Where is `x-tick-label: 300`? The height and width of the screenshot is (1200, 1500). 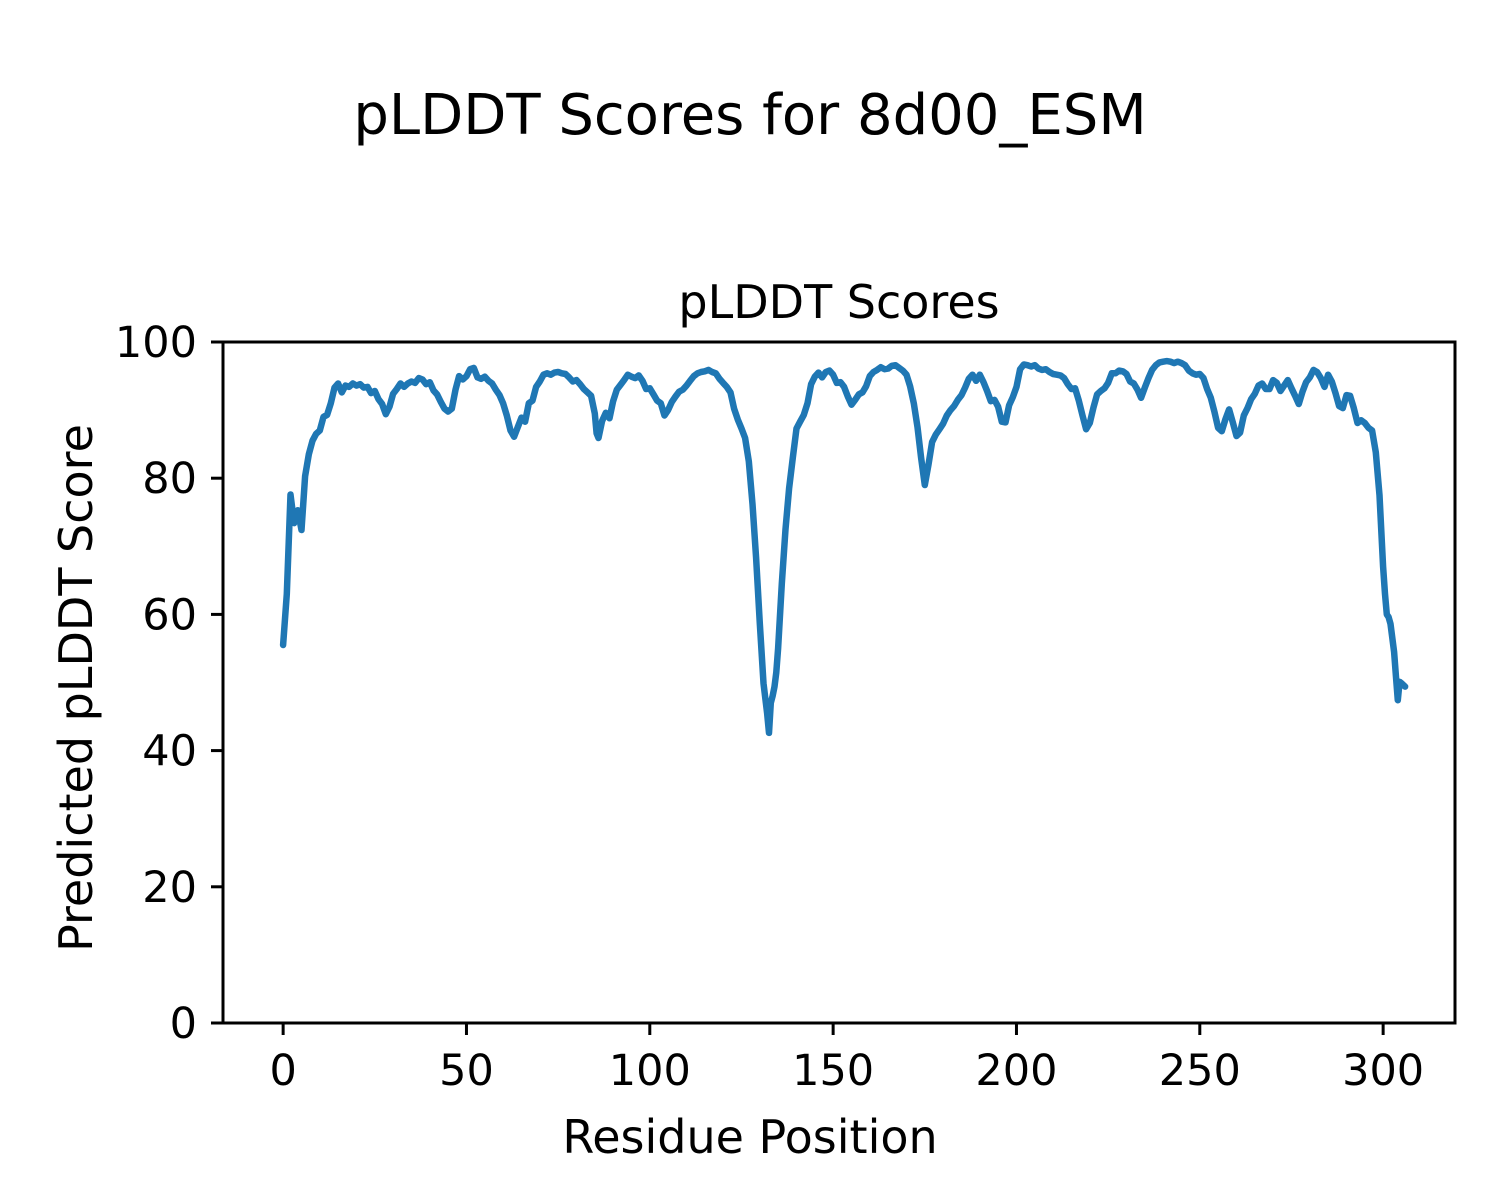 x-tick-label: 300 is located at coordinates (1383, 1071).